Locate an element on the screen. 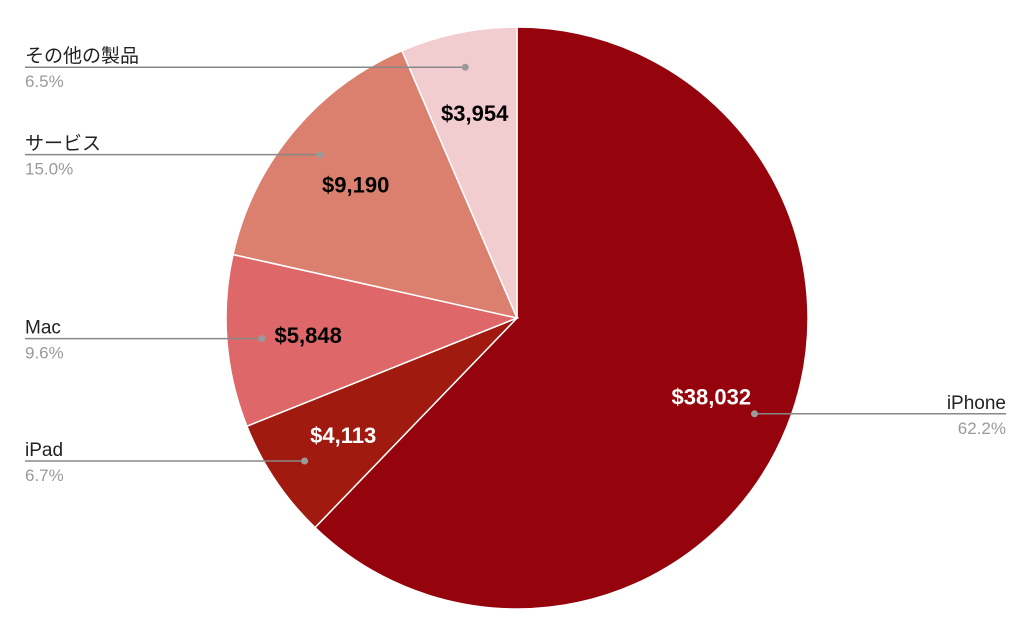  slice-3-legend-name: Mac is located at coordinates (43, 328).